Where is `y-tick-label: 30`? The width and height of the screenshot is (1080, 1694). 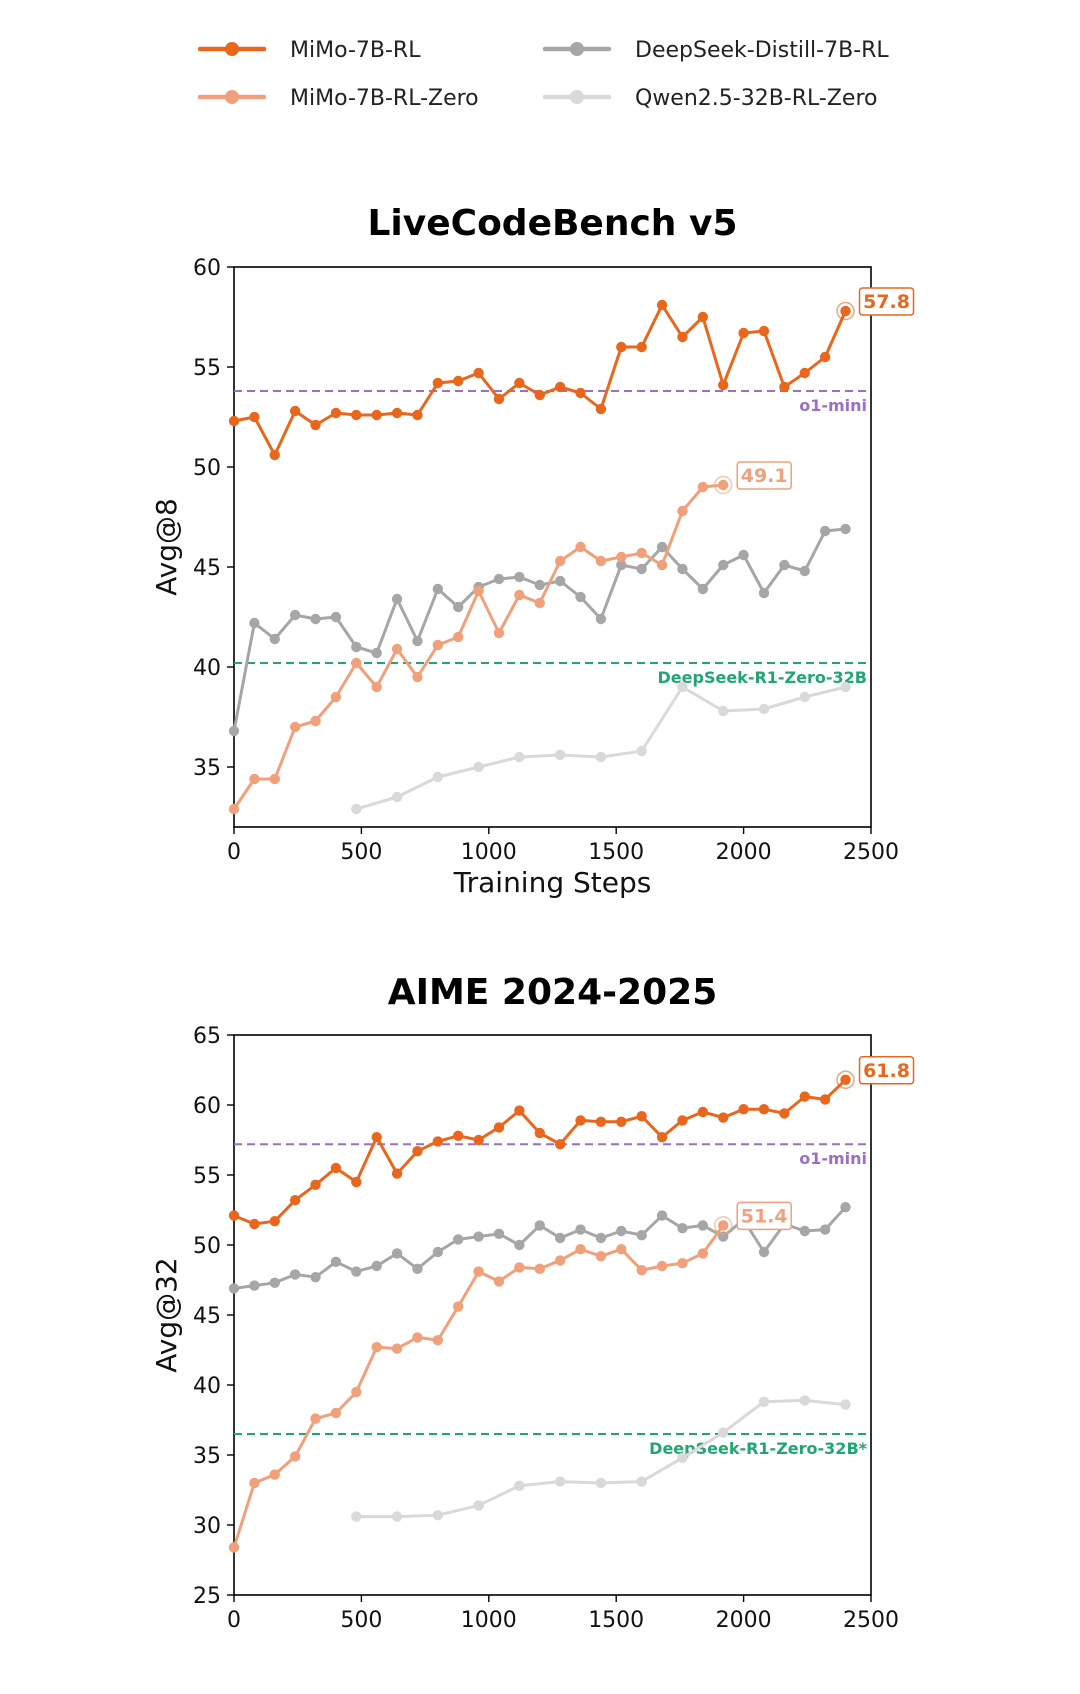
y-tick-label: 30 is located at coordinates (207, 1526).